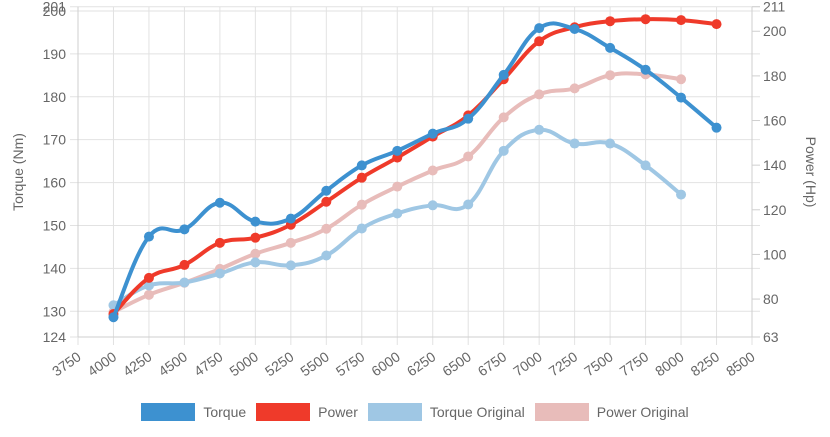  I want to click on y2-tick-label: 120, so click(775, 210).